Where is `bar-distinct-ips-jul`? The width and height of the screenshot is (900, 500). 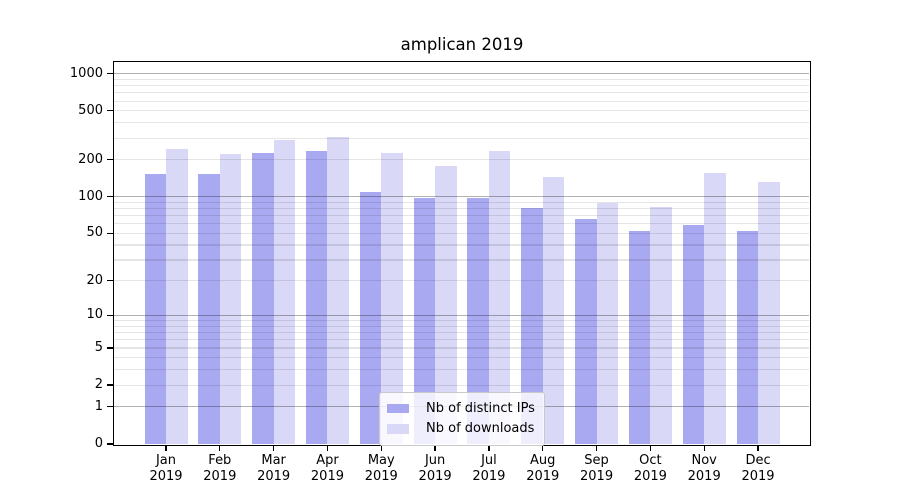
bar-distinct-ips-jul is located at coordinates (478, 320).